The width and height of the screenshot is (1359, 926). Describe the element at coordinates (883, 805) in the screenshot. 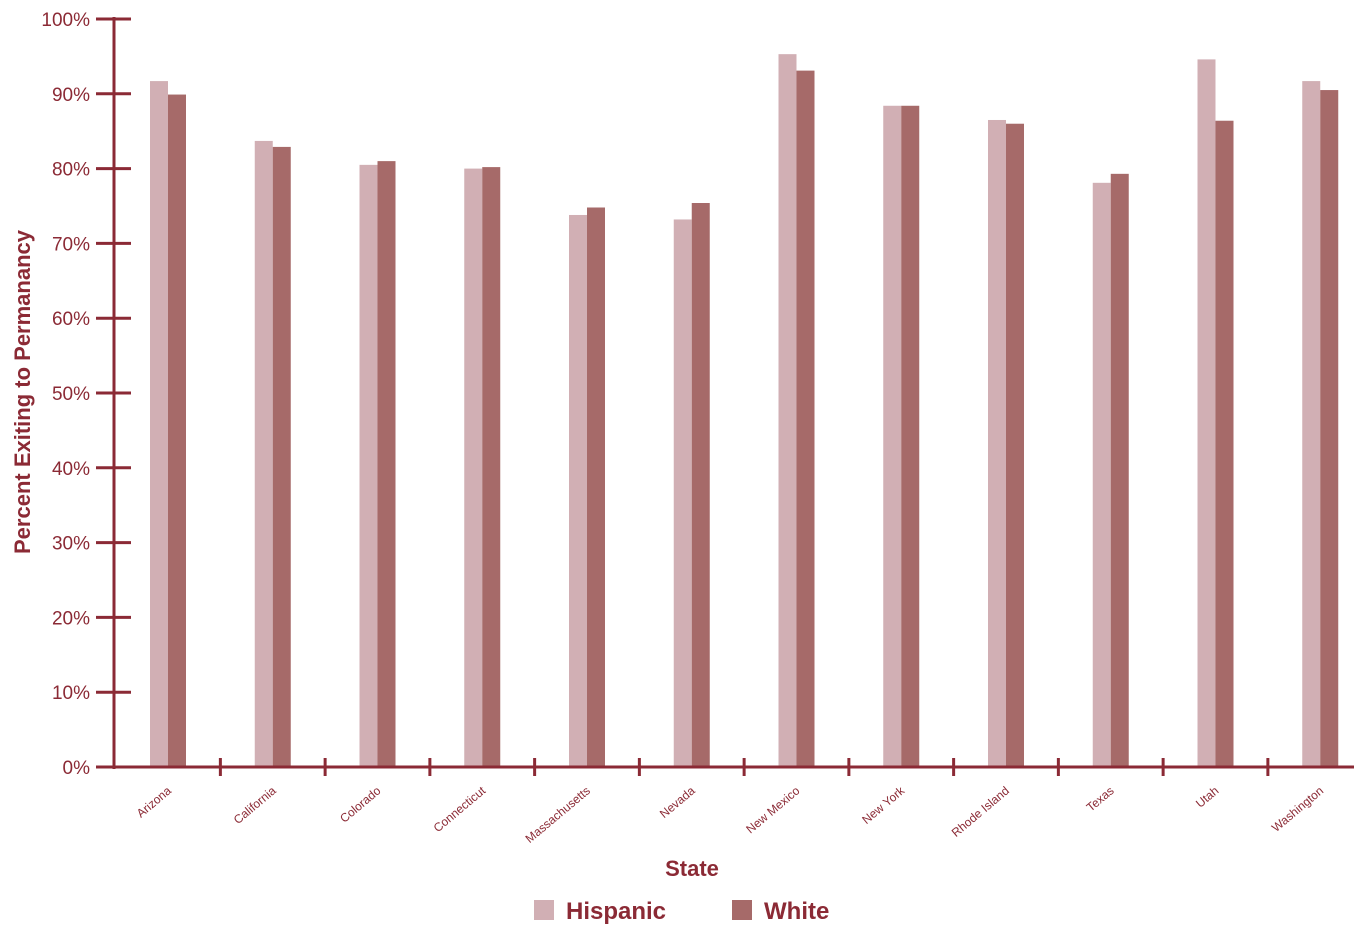

I see `x-category-label: New York` at that location.